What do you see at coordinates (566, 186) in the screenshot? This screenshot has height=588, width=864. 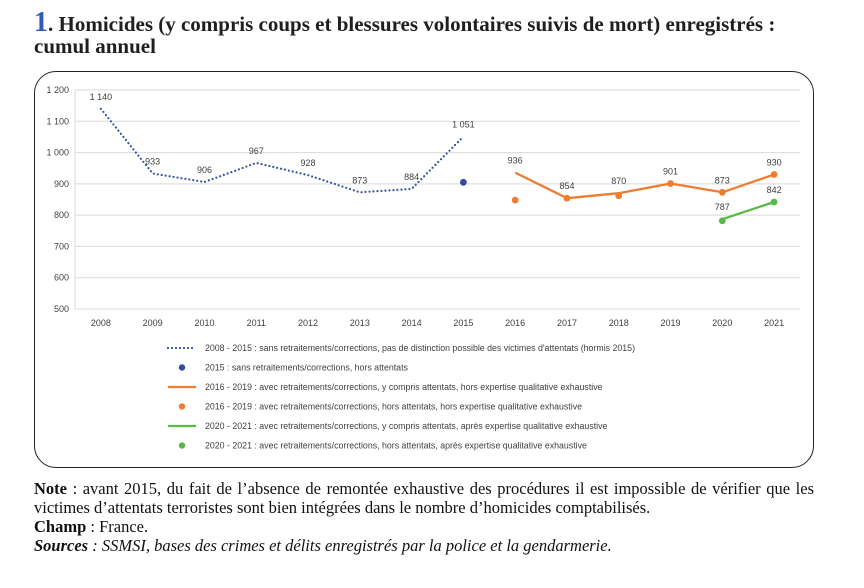 I see `data-label: 854` at bounding box center [566, 186].